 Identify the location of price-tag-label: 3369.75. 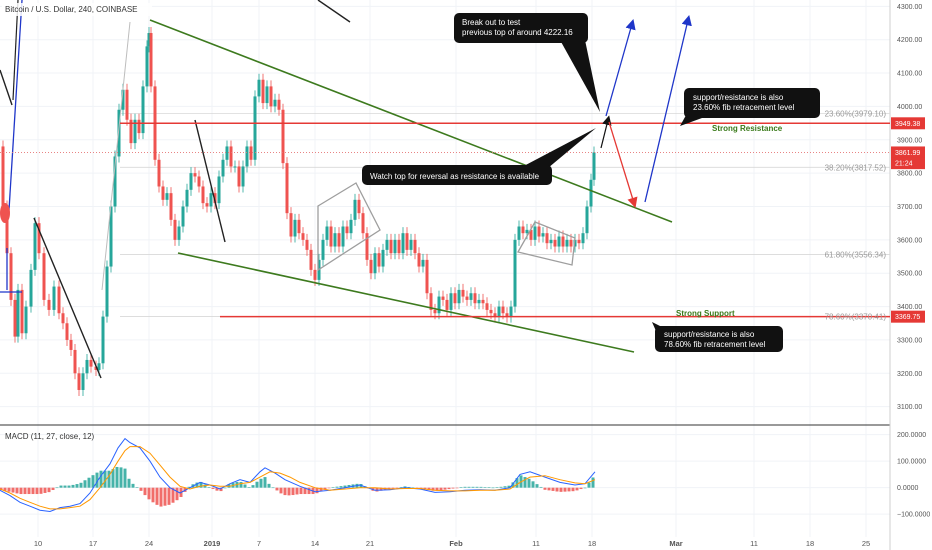
(907, 317).